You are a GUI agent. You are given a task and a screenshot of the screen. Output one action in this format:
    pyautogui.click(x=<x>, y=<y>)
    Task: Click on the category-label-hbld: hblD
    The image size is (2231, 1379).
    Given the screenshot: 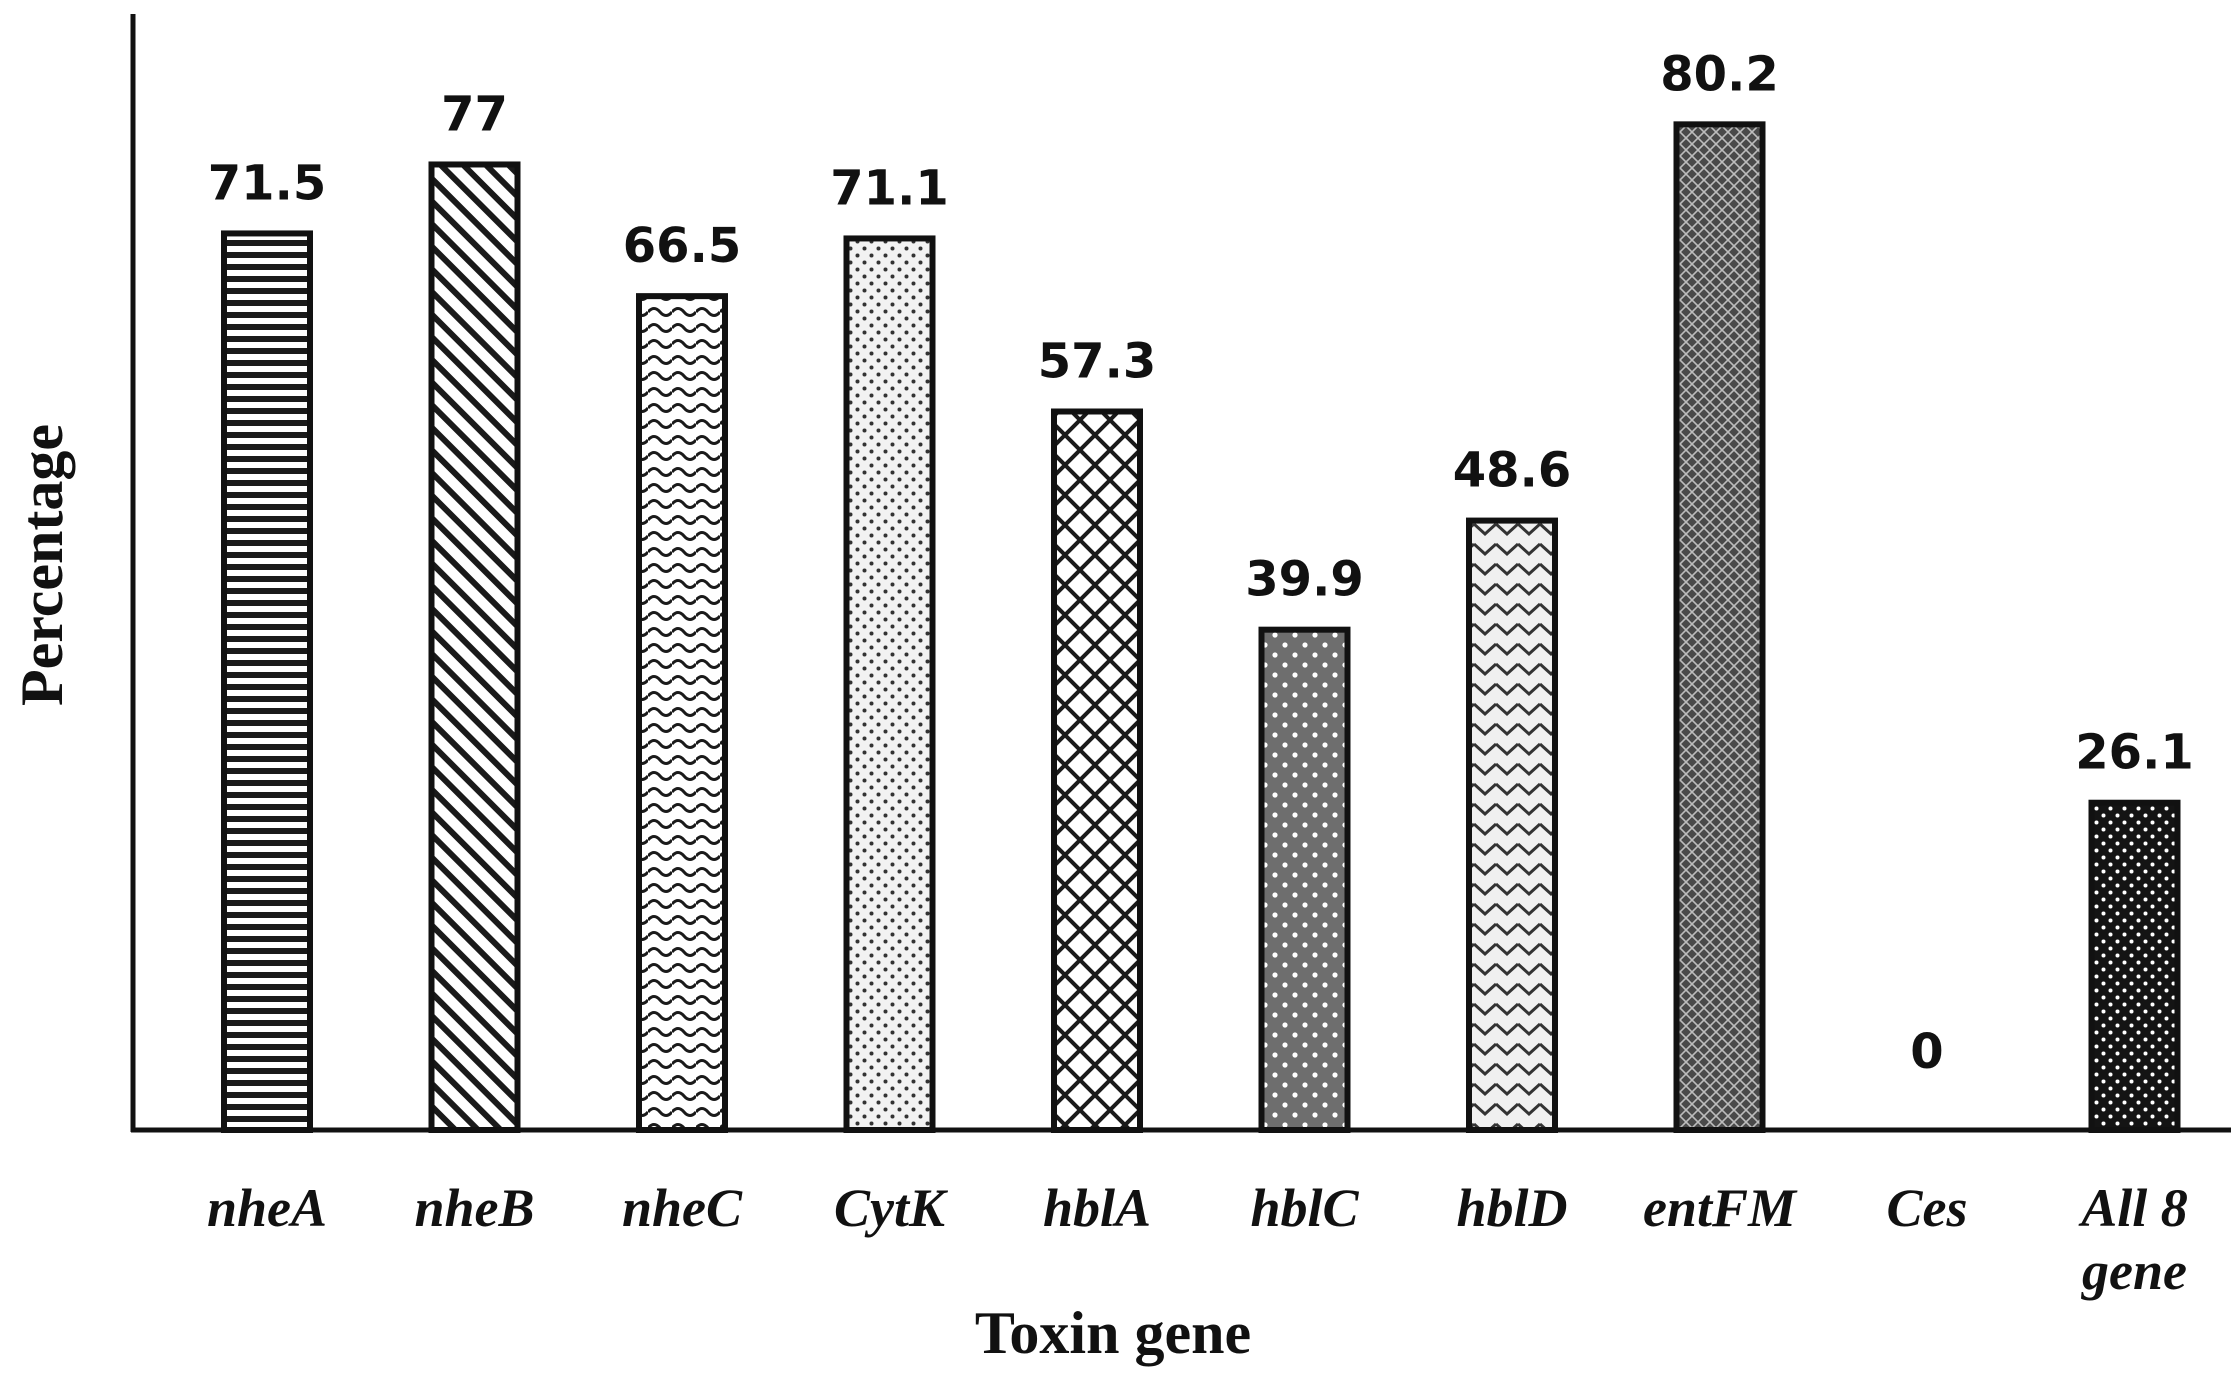 What is the action you would take?
    pyautogui.click(x=1511, y=1208)
    